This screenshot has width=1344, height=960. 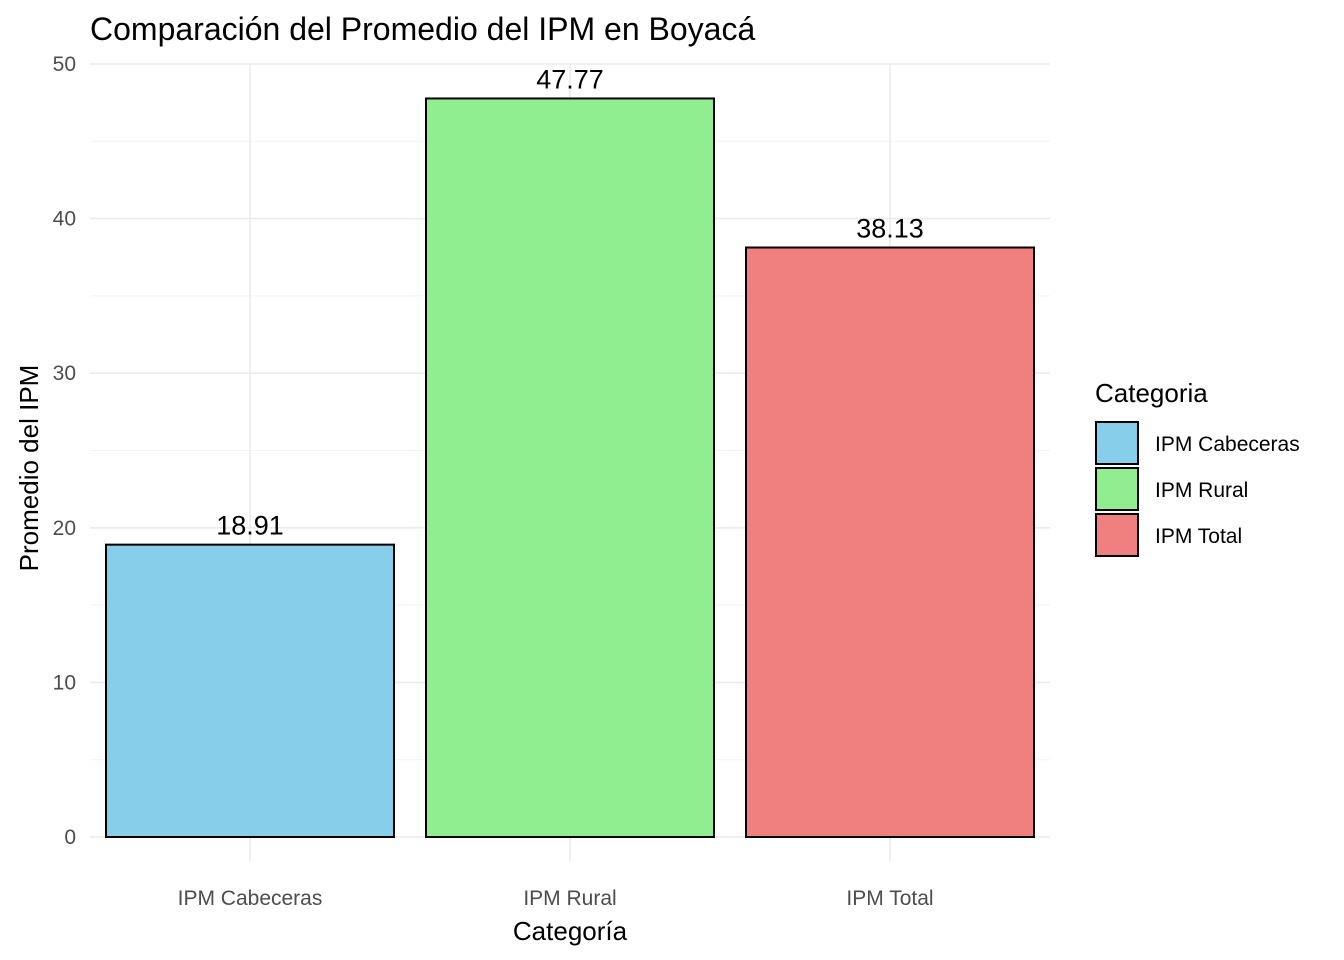 I want to click on legend-label: IPM Rural, so click(x=1201, y=490).